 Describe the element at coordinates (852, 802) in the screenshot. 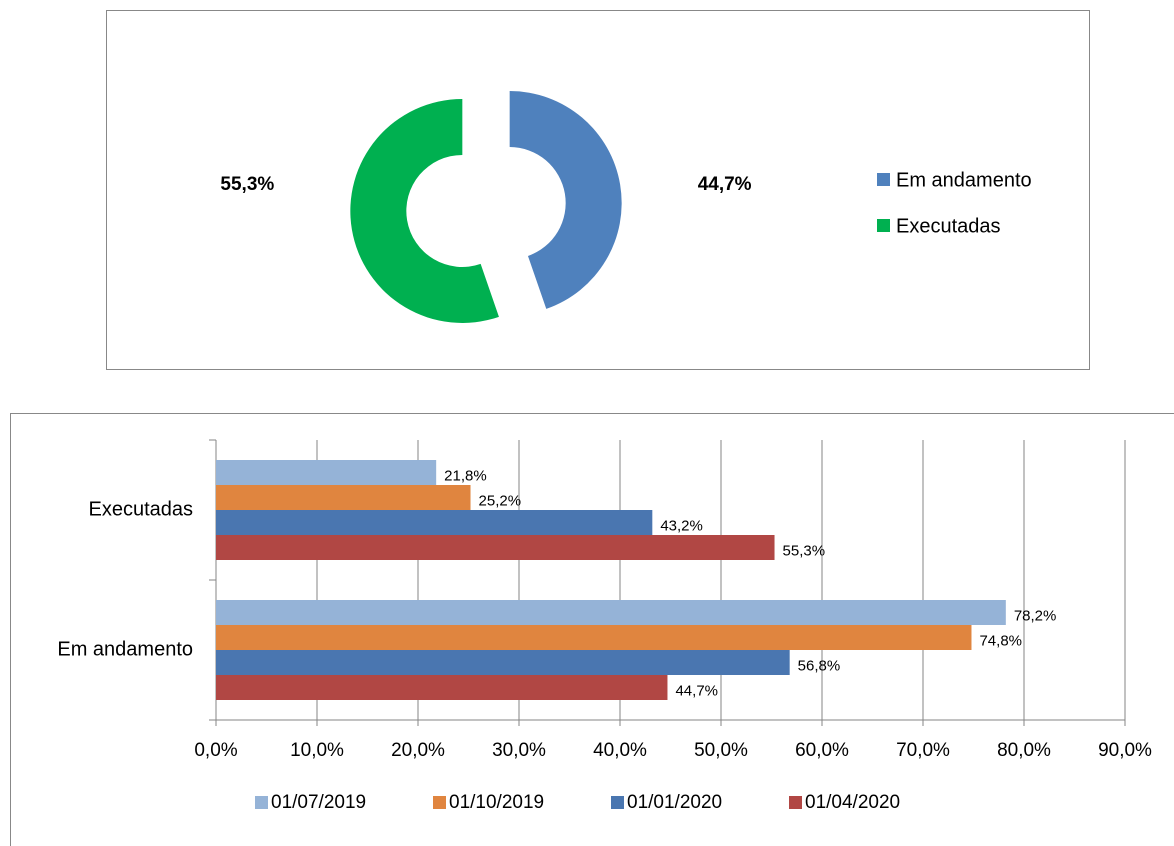

I see `legend-label: 01/04/2020` at that location.